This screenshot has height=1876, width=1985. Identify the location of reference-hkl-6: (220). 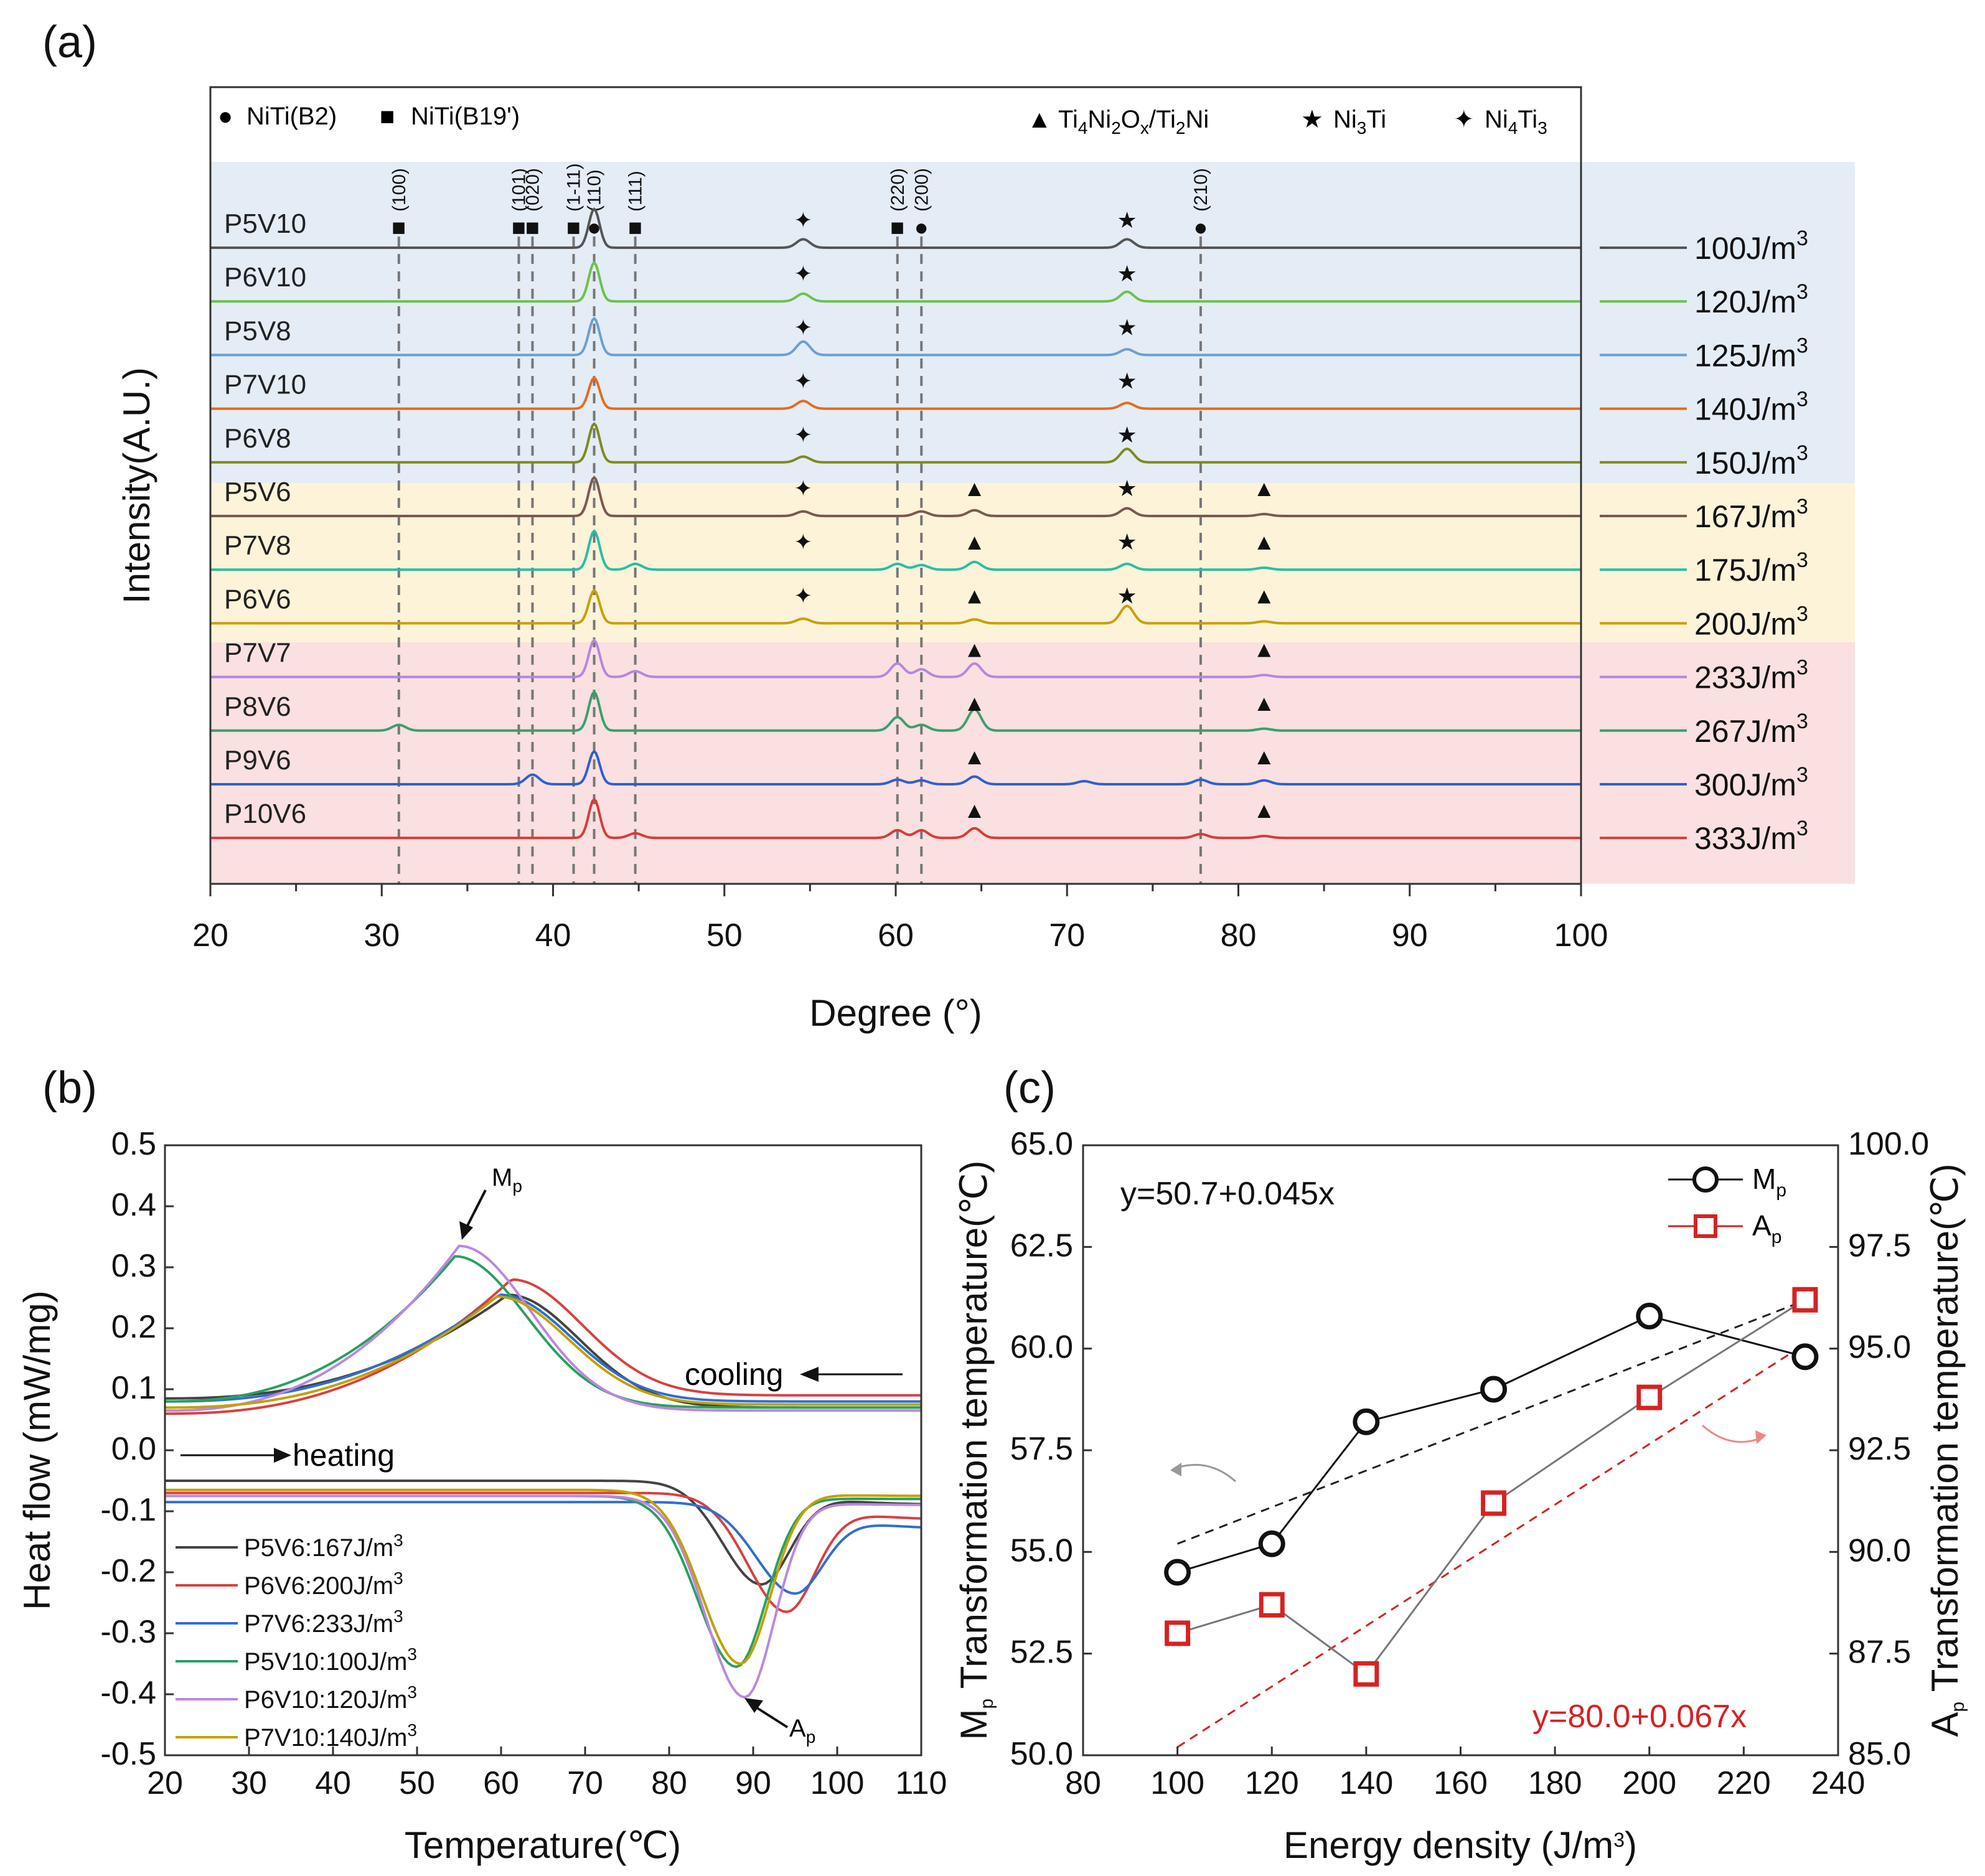
(898, 190).